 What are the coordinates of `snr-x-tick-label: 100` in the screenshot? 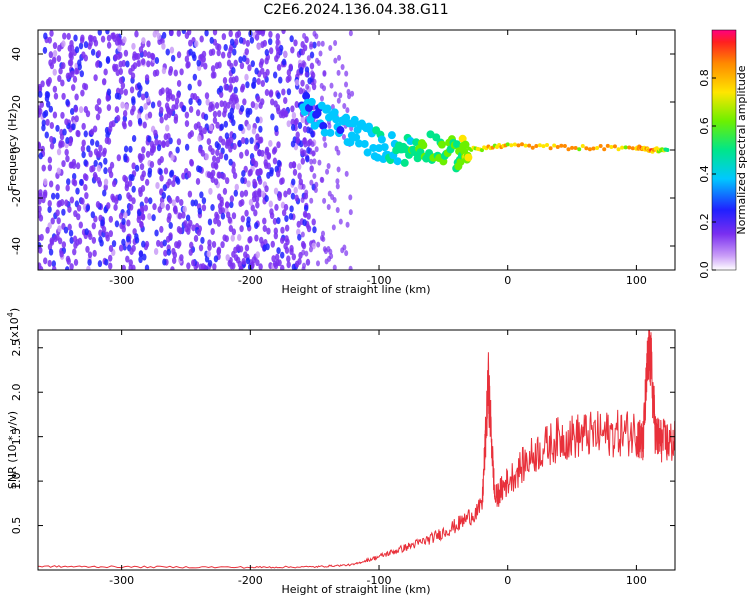 It's located at (636, 580).